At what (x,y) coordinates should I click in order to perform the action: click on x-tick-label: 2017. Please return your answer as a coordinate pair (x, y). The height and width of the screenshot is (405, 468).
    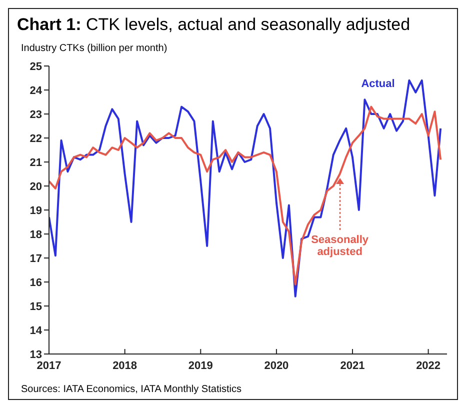
    Looking at the image, I should click on (49, 366).